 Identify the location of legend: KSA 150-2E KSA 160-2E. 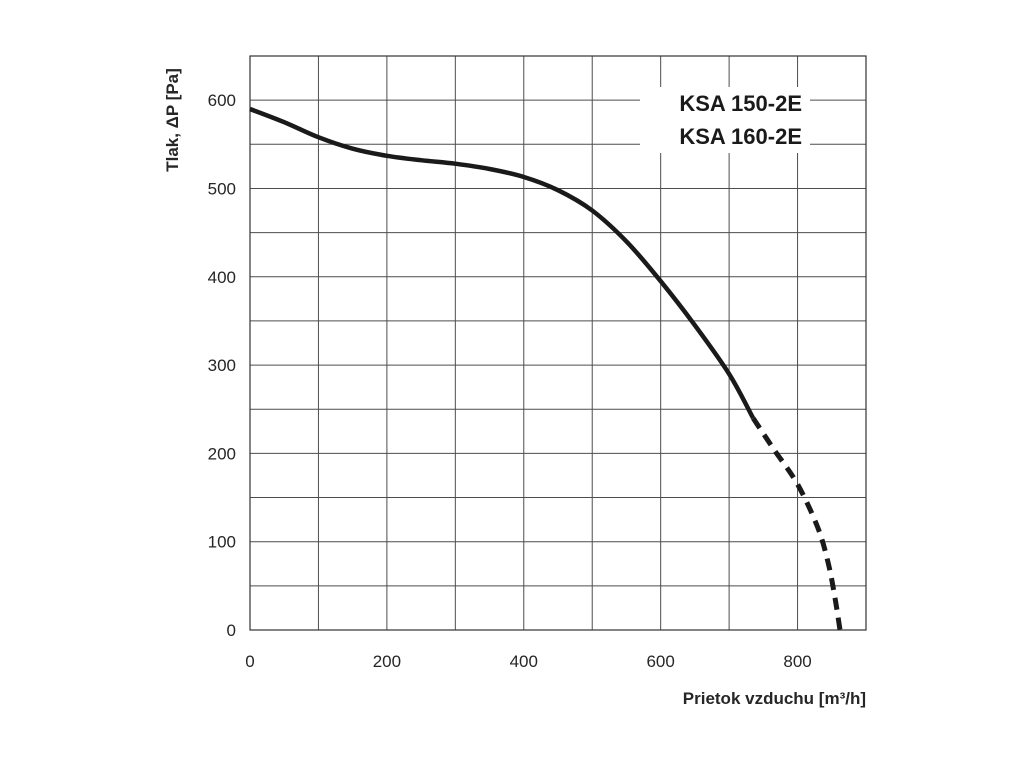
(725, 120).